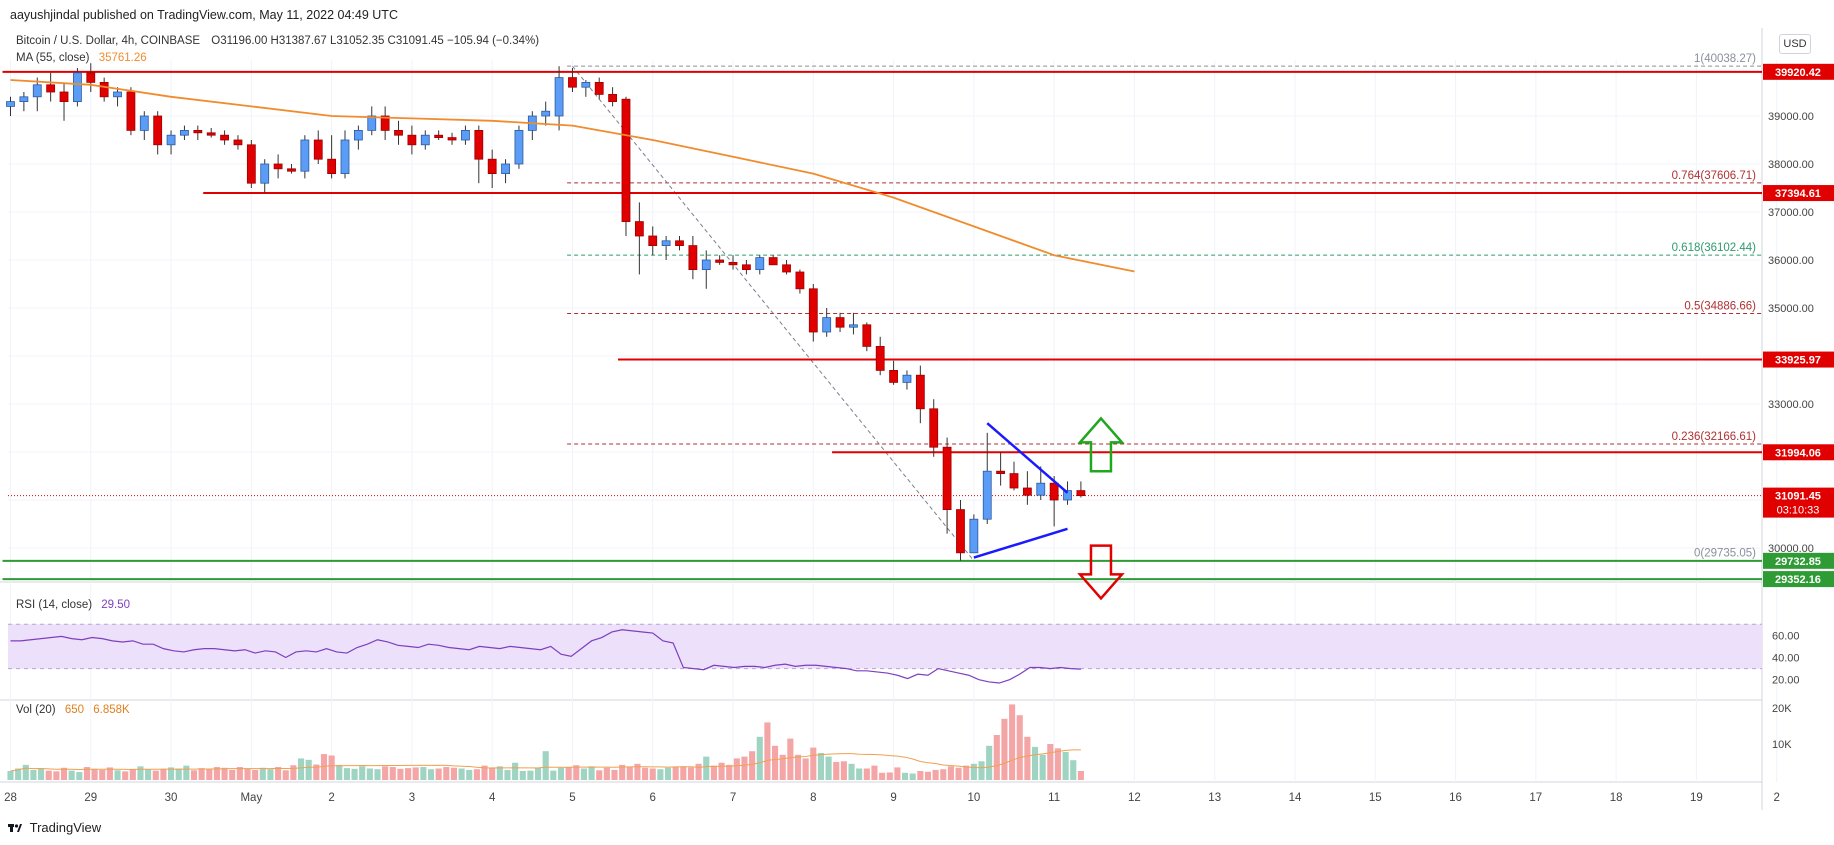 This screenshot has height=845, width=1834. I want to click on y-tick-label: 38000.00, so click(1791, 165).